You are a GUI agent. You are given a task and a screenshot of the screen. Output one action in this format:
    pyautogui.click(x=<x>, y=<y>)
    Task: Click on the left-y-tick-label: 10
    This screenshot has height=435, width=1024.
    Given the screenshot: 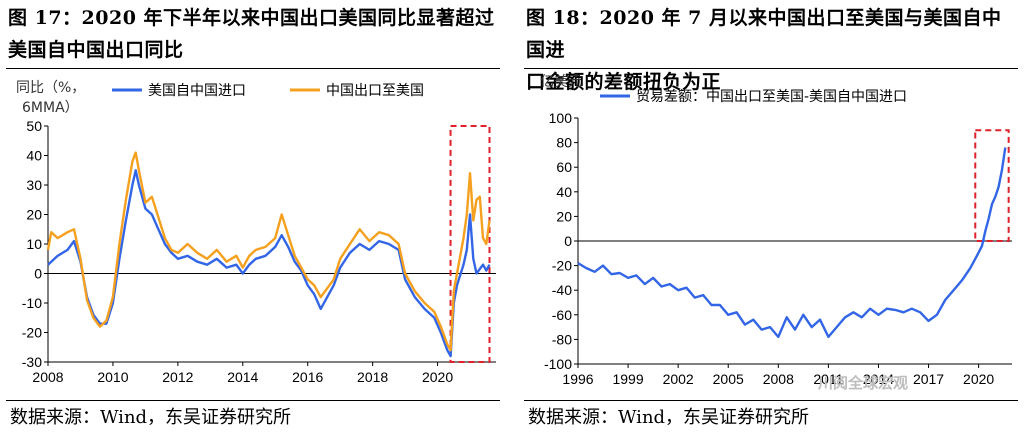 What is the action you would take?
    pyautogui.click(x=34, y=244)
    